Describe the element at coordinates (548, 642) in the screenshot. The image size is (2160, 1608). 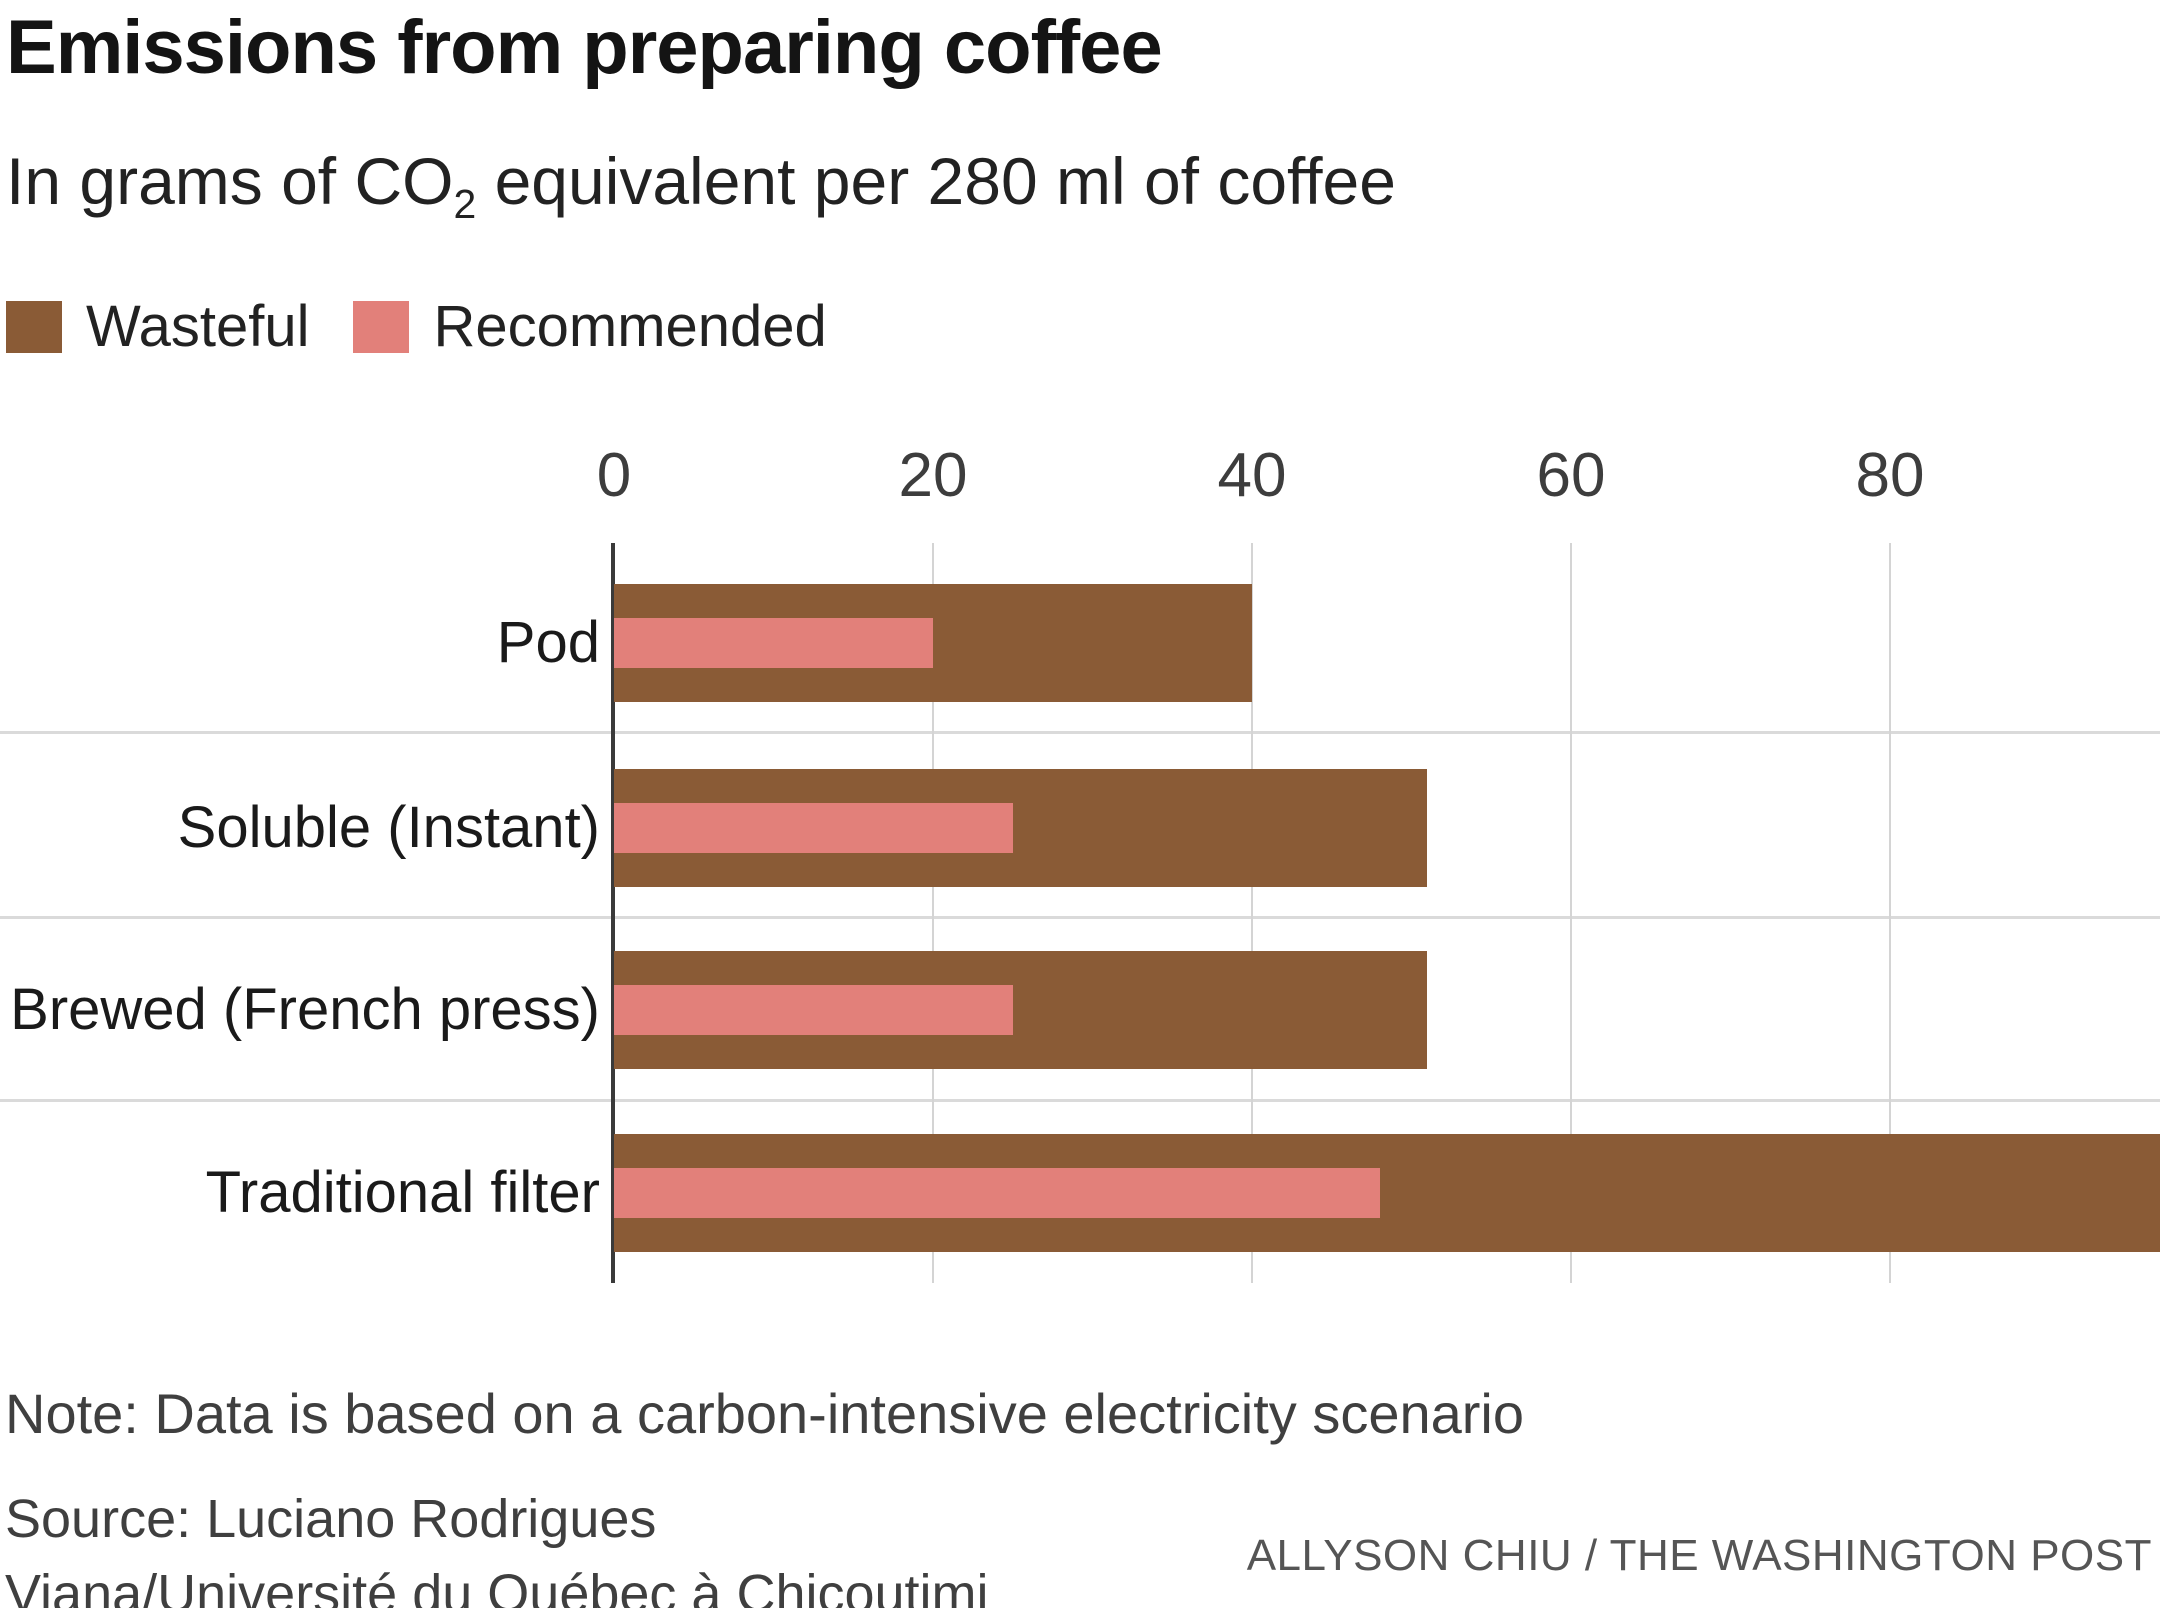
I see `category-label-0: Pod` at that location.